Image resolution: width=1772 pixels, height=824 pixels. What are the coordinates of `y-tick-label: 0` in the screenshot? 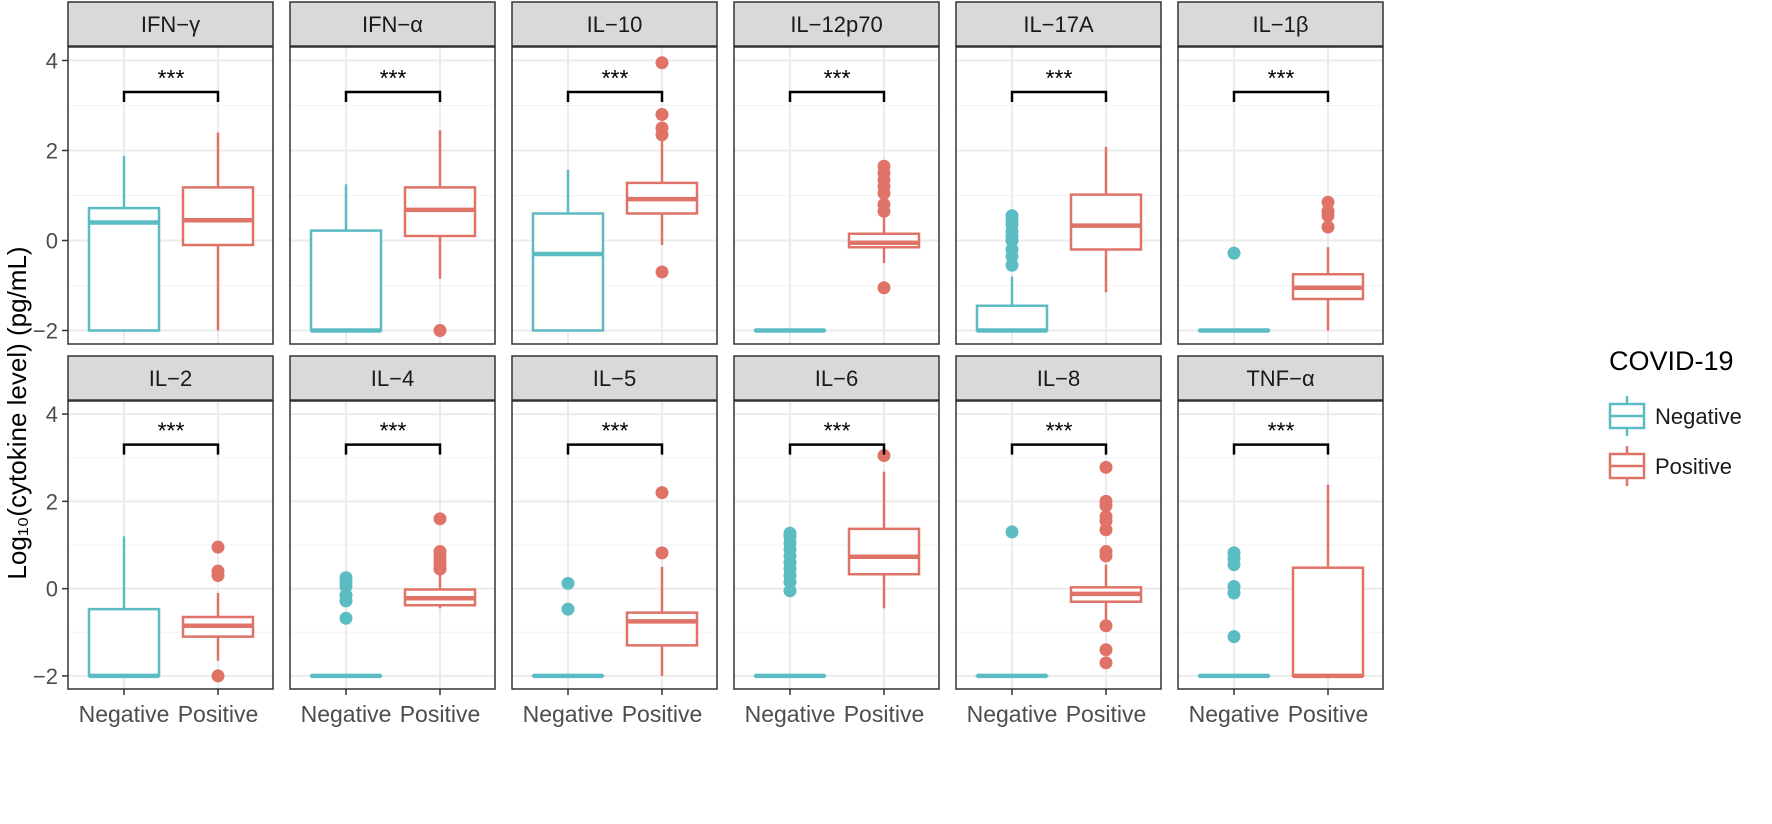 It's located at (52, 241).